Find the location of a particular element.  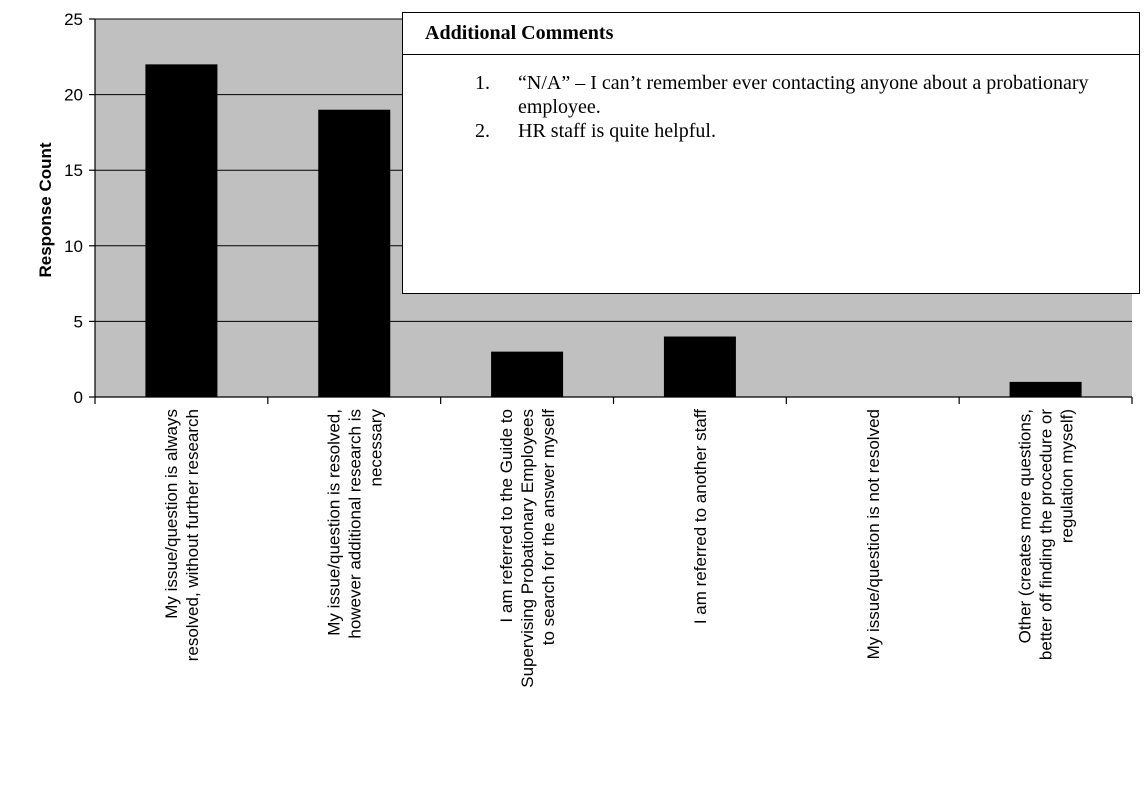

x-category-label-line: Supervising Probationary Employees is located at coordinates (527, 548).